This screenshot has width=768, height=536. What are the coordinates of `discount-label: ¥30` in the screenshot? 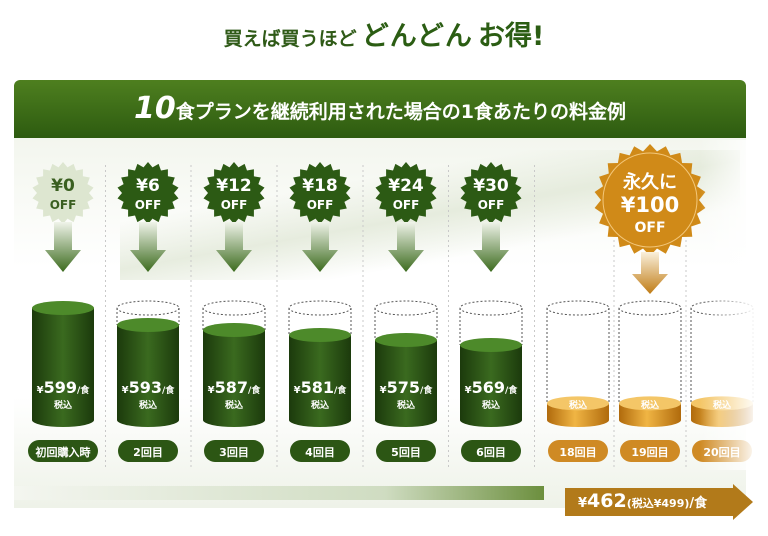 It's located at (491, 186).